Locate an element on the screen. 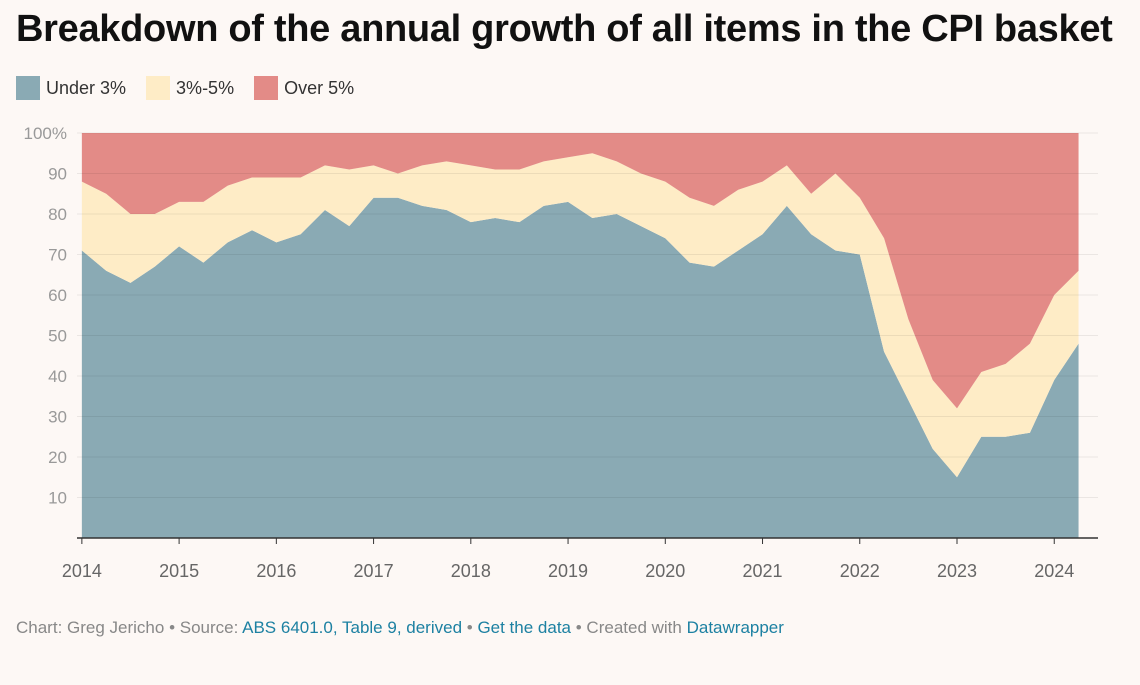 This screenshot has width=1140, height=685. legend-item-3-5: 3%-5% is located at coordinates (190, 88).